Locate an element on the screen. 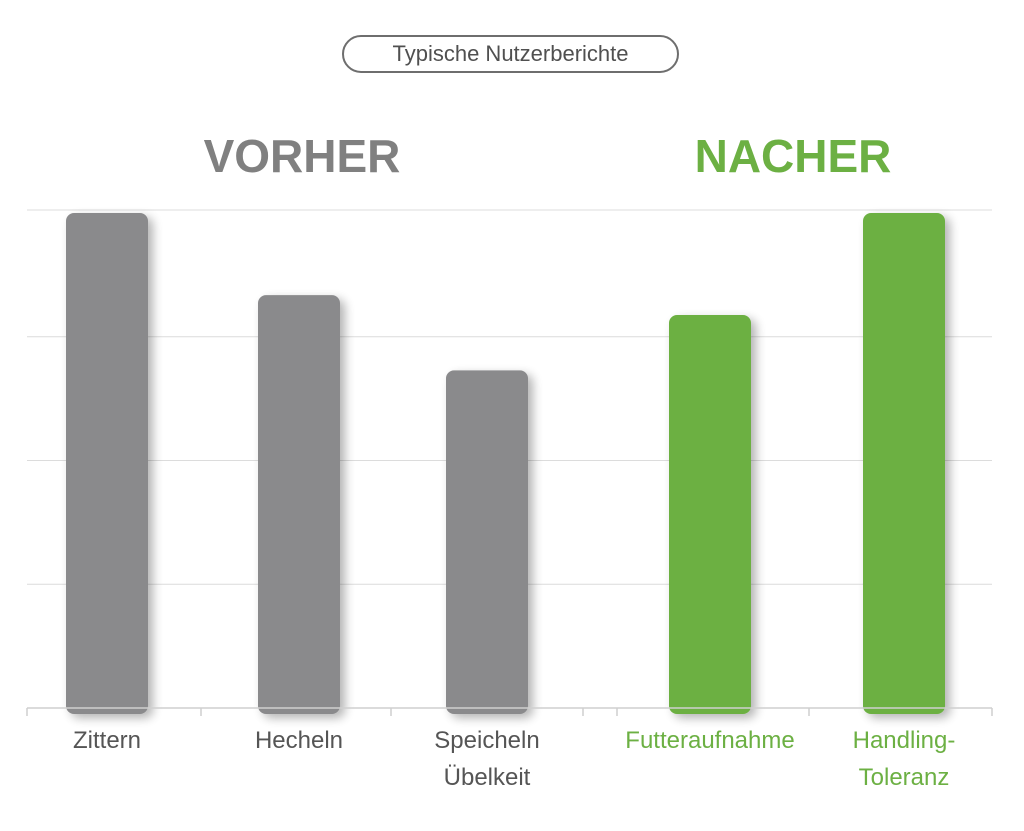 The height and width of the screenshot is (831, 1024). bar-handling-toleranz is located at coordinates (904, 463).